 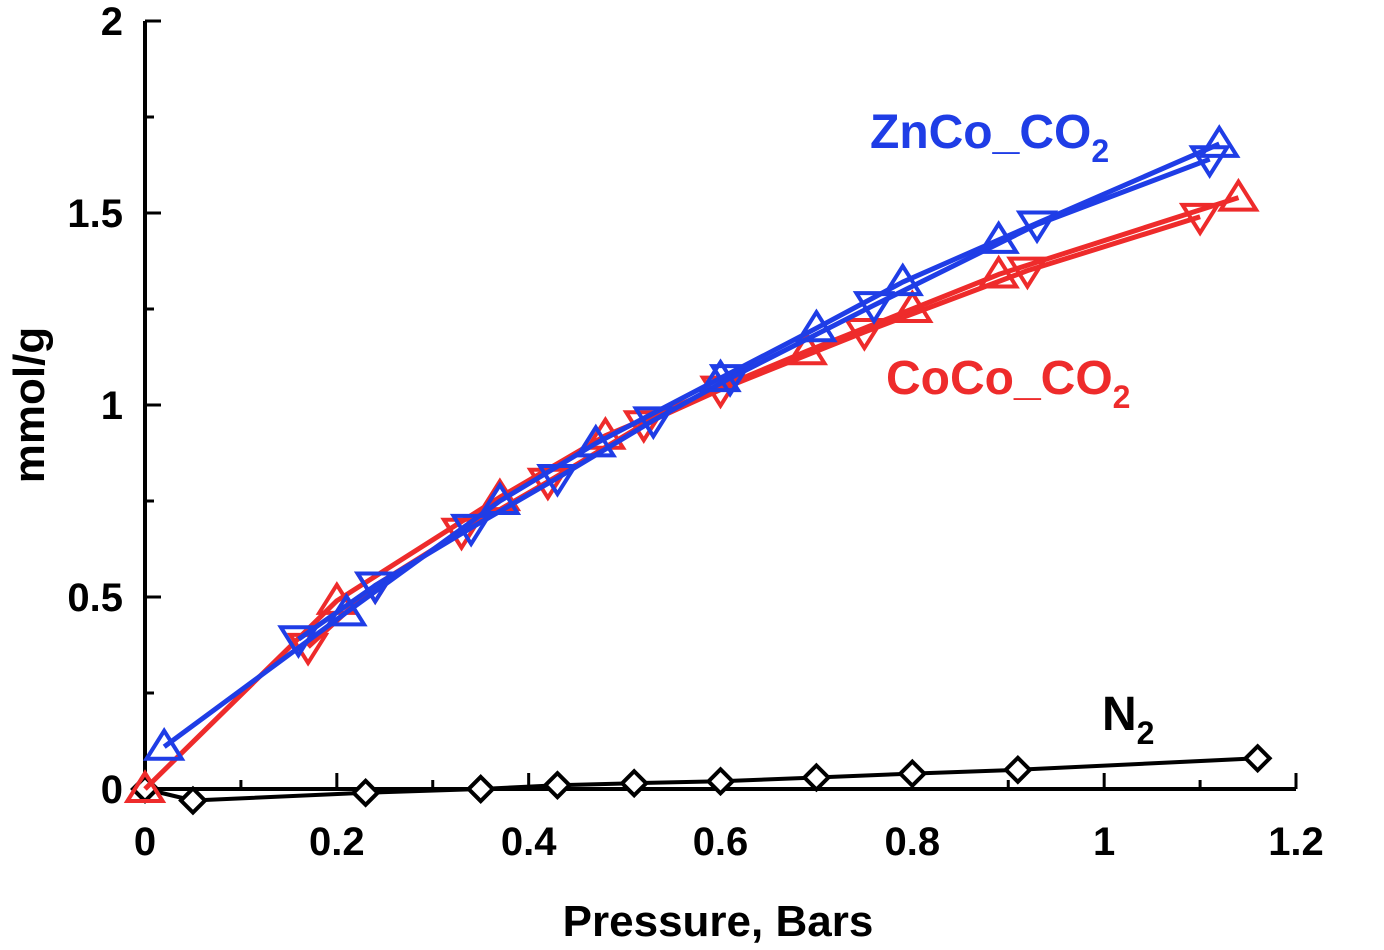 What do you see at coordinates (1100, 151) in the screenshot?
I see `series-label-zncoco2-sub: 2` at bounding box center [1100, 151].